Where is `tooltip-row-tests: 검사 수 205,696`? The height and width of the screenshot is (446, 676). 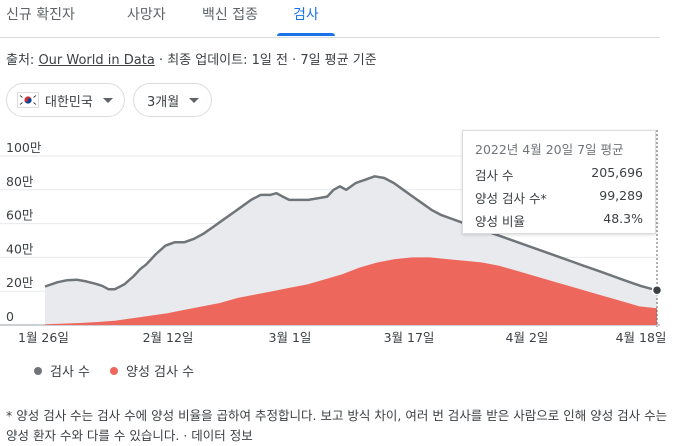 tooltip-row-tests: 검사 수 205,696 is located at coordinates (559, 174).